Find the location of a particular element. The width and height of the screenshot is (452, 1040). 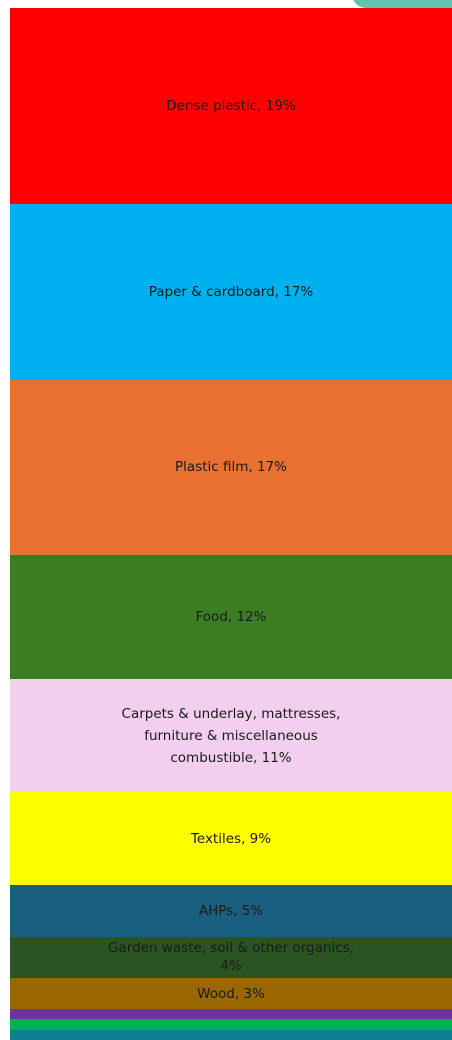

segment-label: Garden waste, soil & other organics, 4% is located at coordinates (231, 957).